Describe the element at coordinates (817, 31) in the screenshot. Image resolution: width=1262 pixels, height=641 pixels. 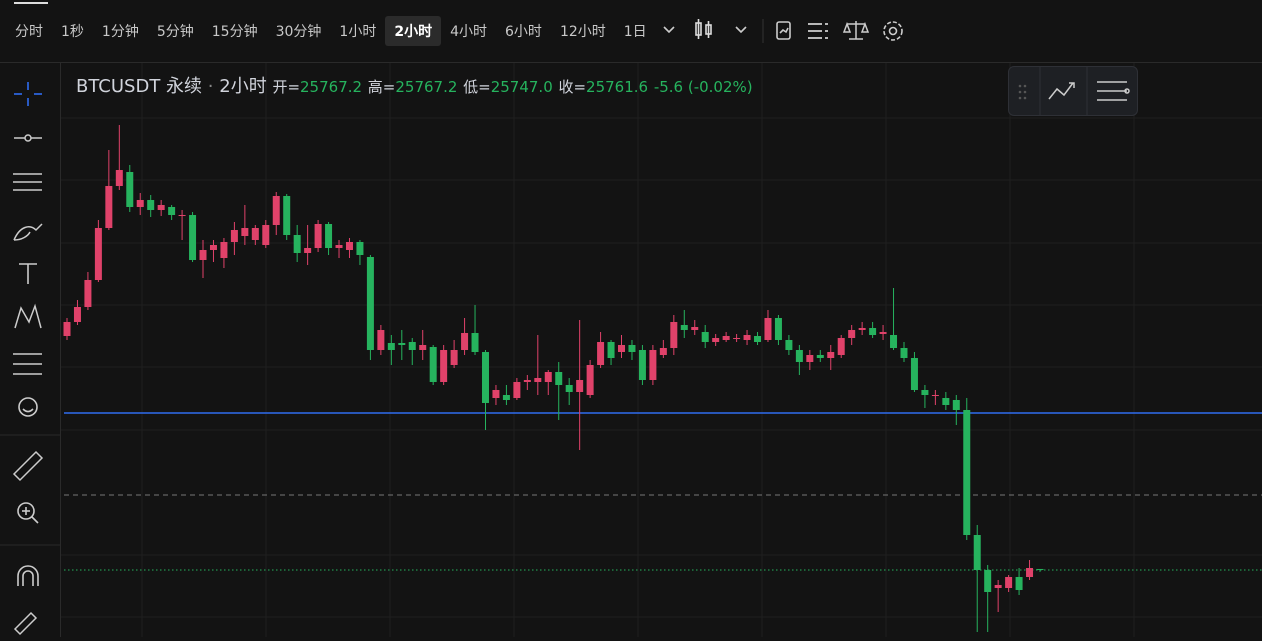
I see `settings-list-icon` at that location.